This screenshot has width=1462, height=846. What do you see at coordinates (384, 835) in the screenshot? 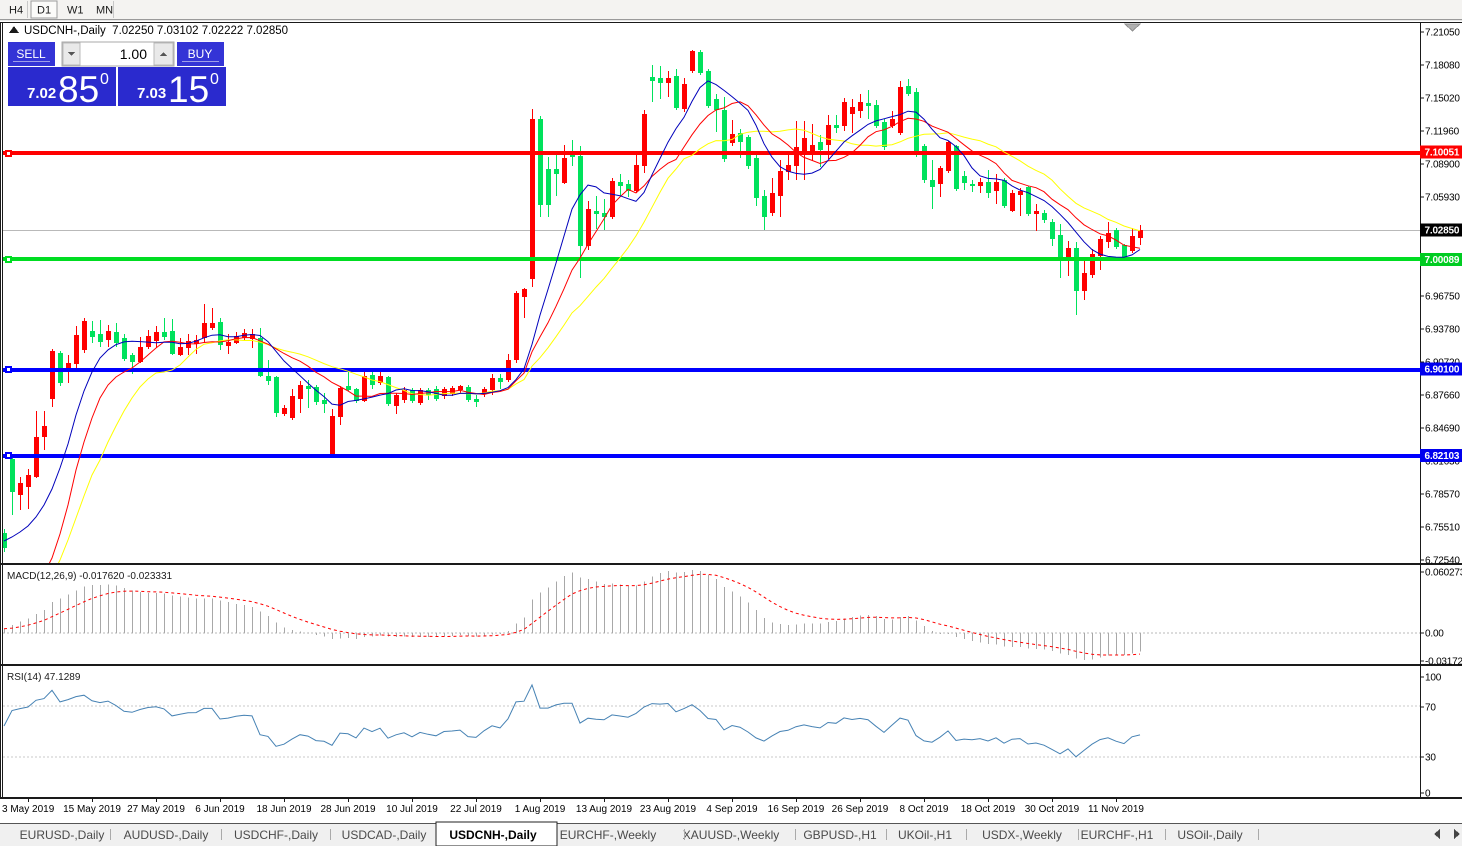
I see `svg-text: USDCAD-,Daily` at bounding box center [384, 835].